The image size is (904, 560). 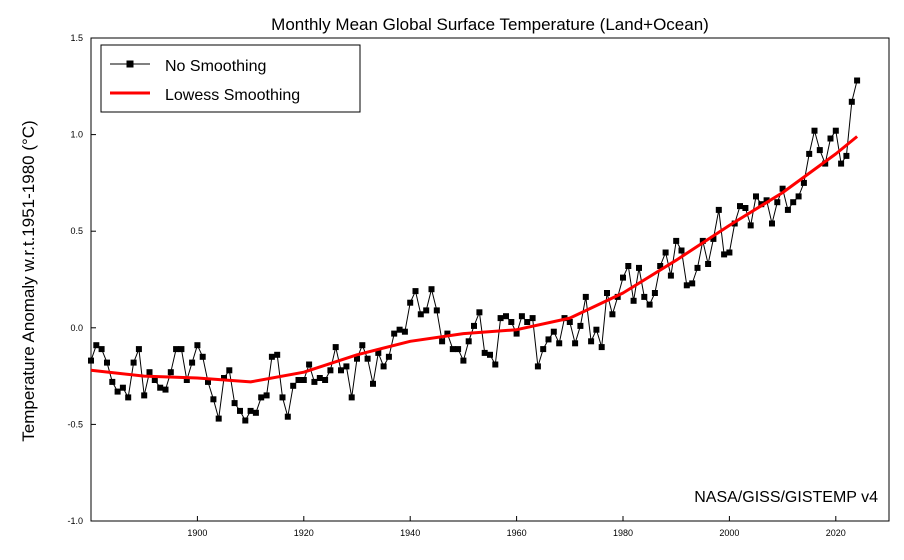 I want to click on legend-box, so click(x=230, y=78).